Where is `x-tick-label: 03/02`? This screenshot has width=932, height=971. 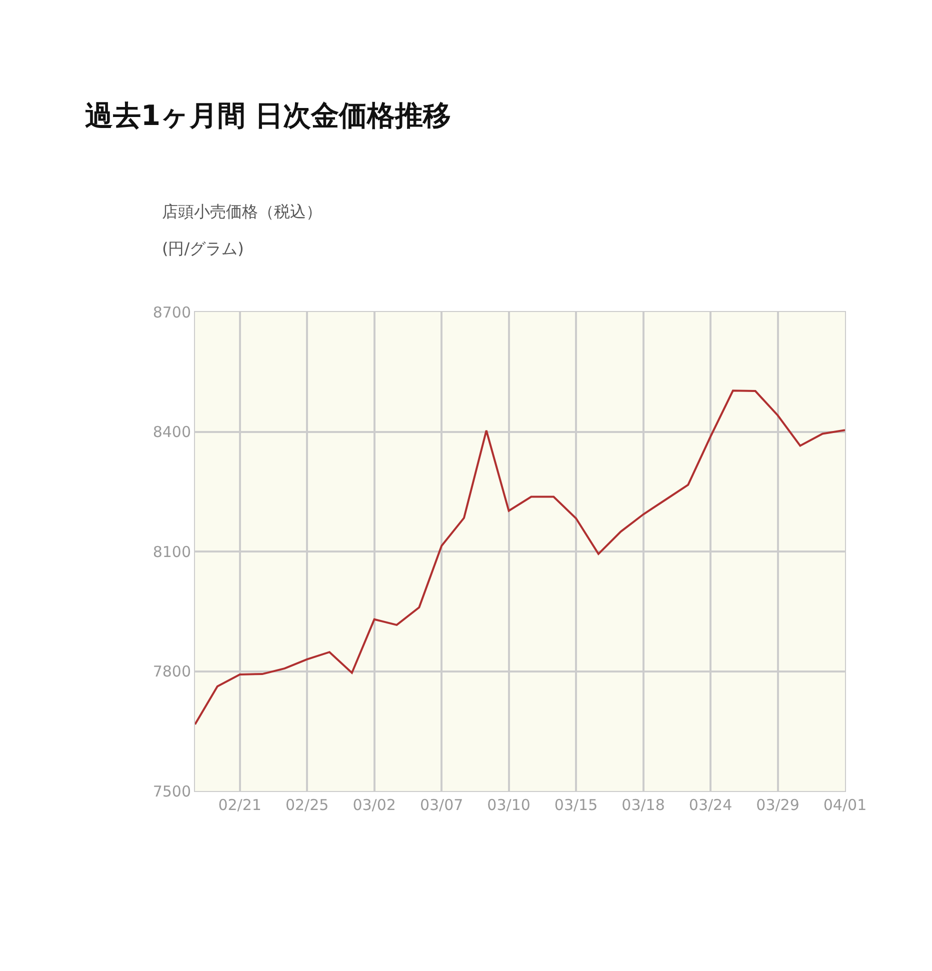 x-tick-label: 03/02 is located at coordinates (374, 805).